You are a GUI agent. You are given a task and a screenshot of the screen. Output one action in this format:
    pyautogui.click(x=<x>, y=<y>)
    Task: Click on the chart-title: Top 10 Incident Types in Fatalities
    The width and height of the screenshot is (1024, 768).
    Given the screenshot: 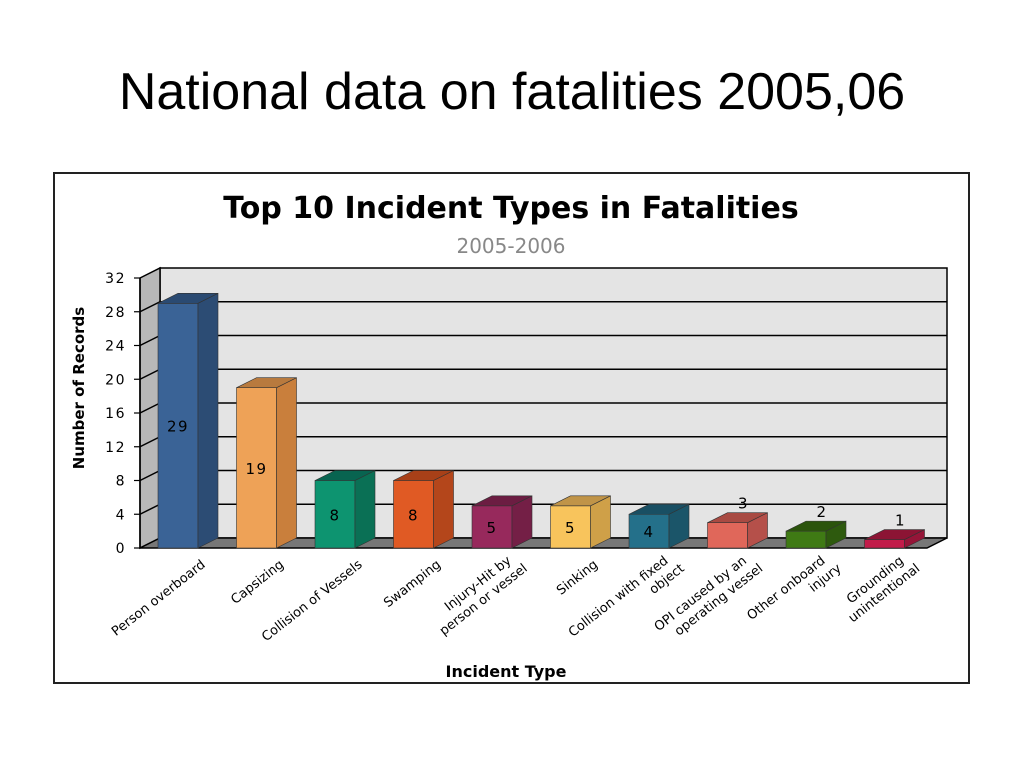 What is the action you would take?
    pyautogui.click(x=510, y=208)
    